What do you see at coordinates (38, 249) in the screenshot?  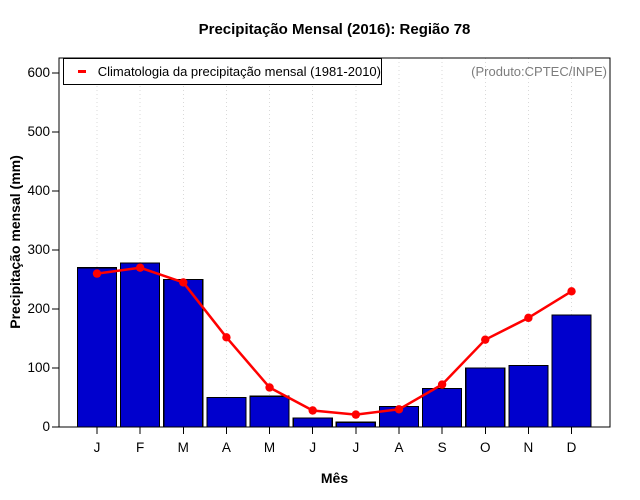 I see `y-tick-label: 300` at bounding box center [38, 249].